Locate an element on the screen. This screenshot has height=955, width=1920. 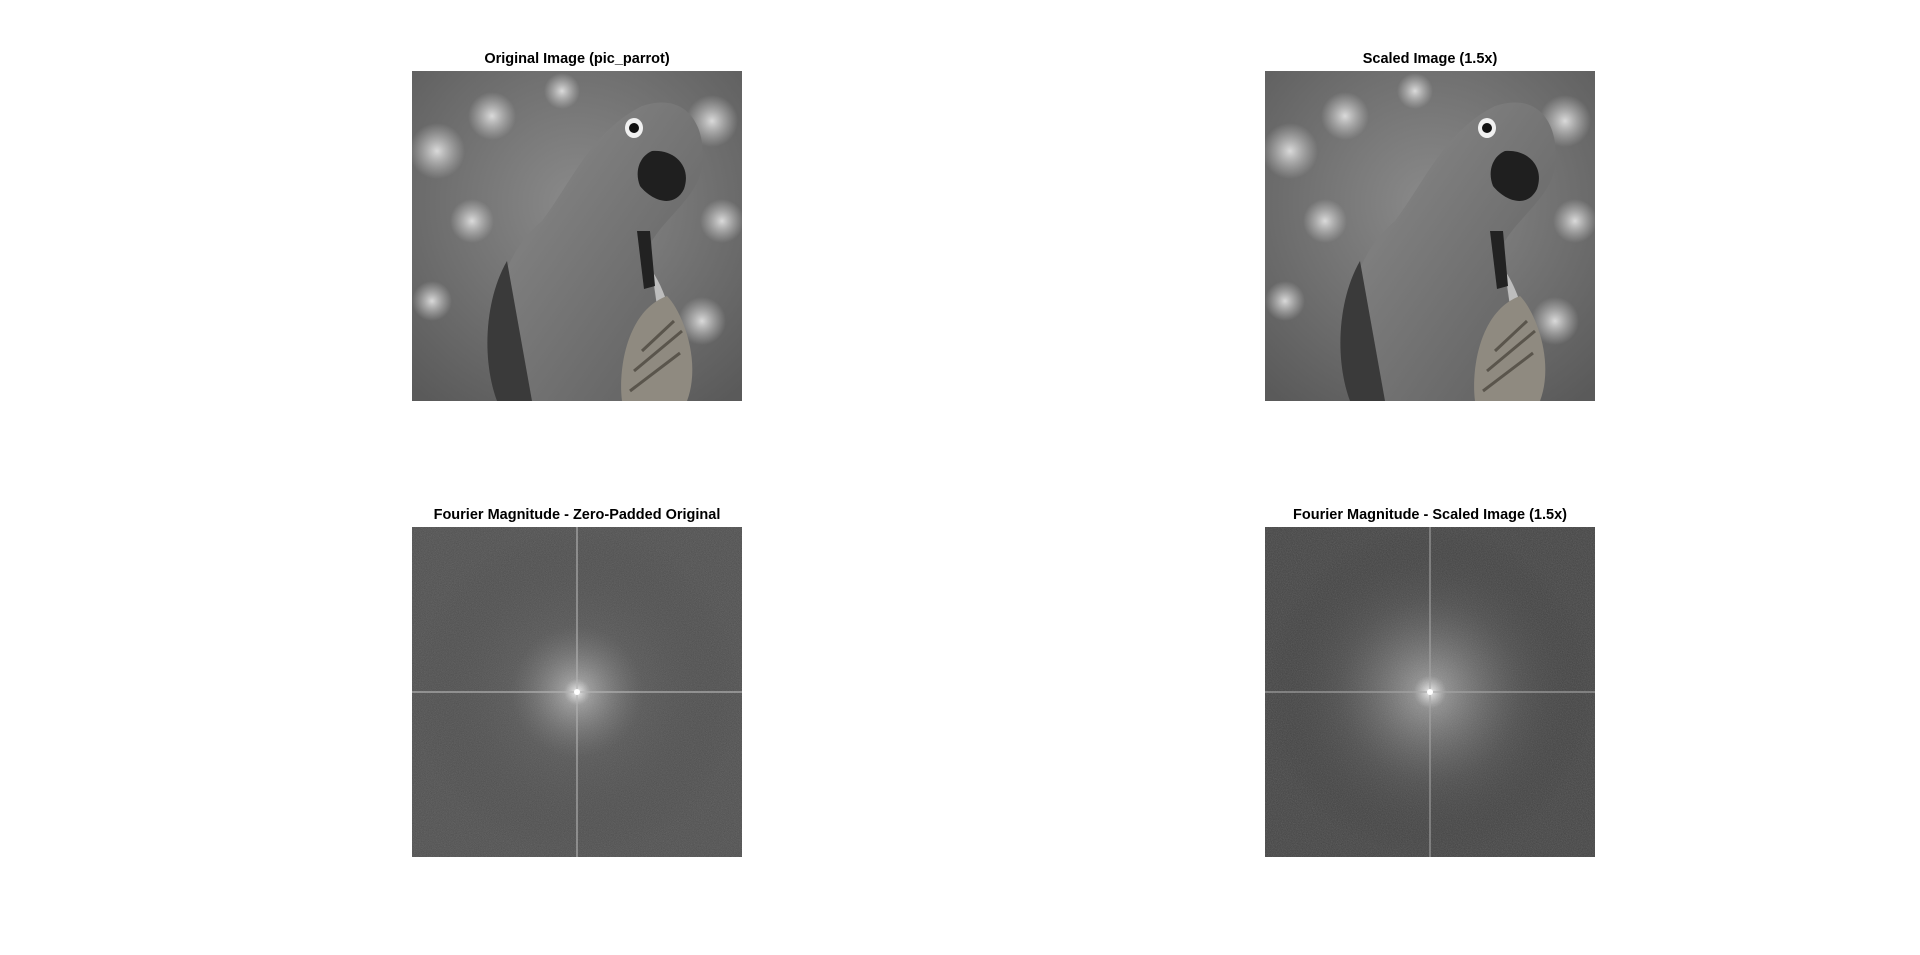
parrot-image-scaled is located at coordinates (1430, 236).